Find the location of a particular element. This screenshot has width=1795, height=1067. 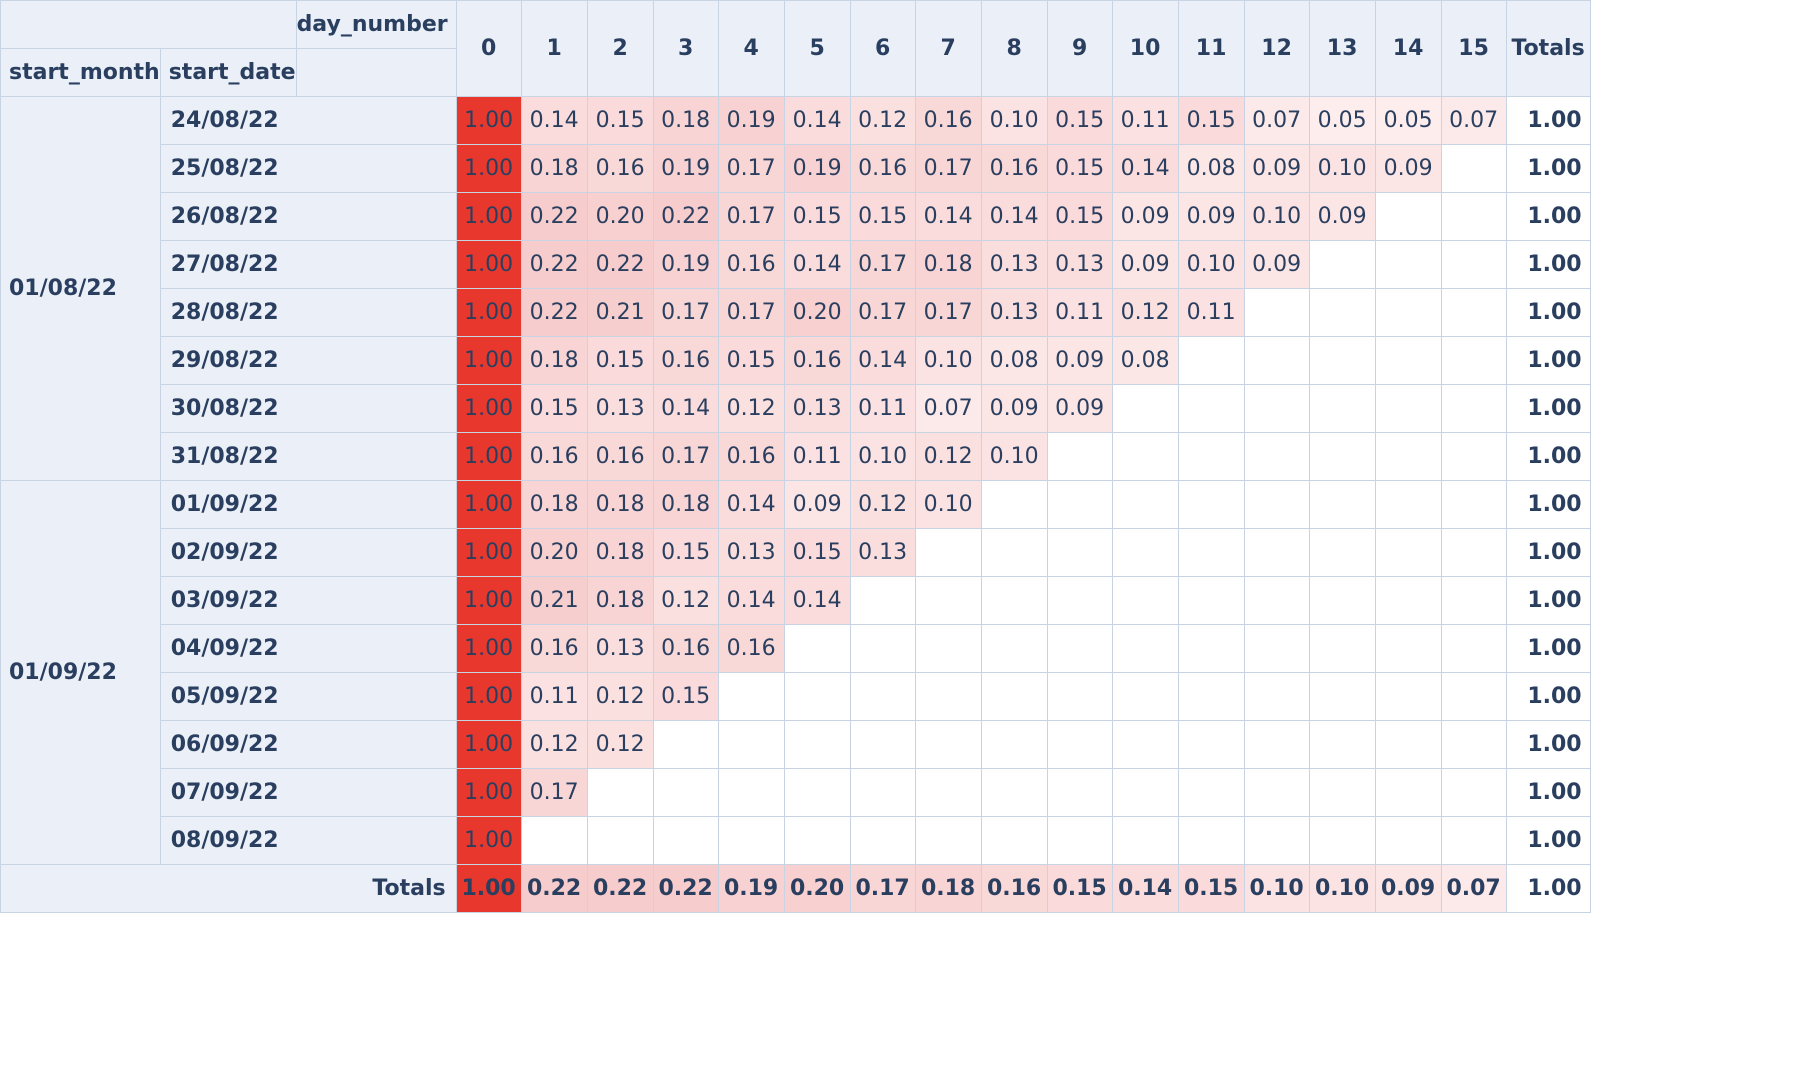

column-total-cell: 0.07 is located at coordinates (1473, 888).